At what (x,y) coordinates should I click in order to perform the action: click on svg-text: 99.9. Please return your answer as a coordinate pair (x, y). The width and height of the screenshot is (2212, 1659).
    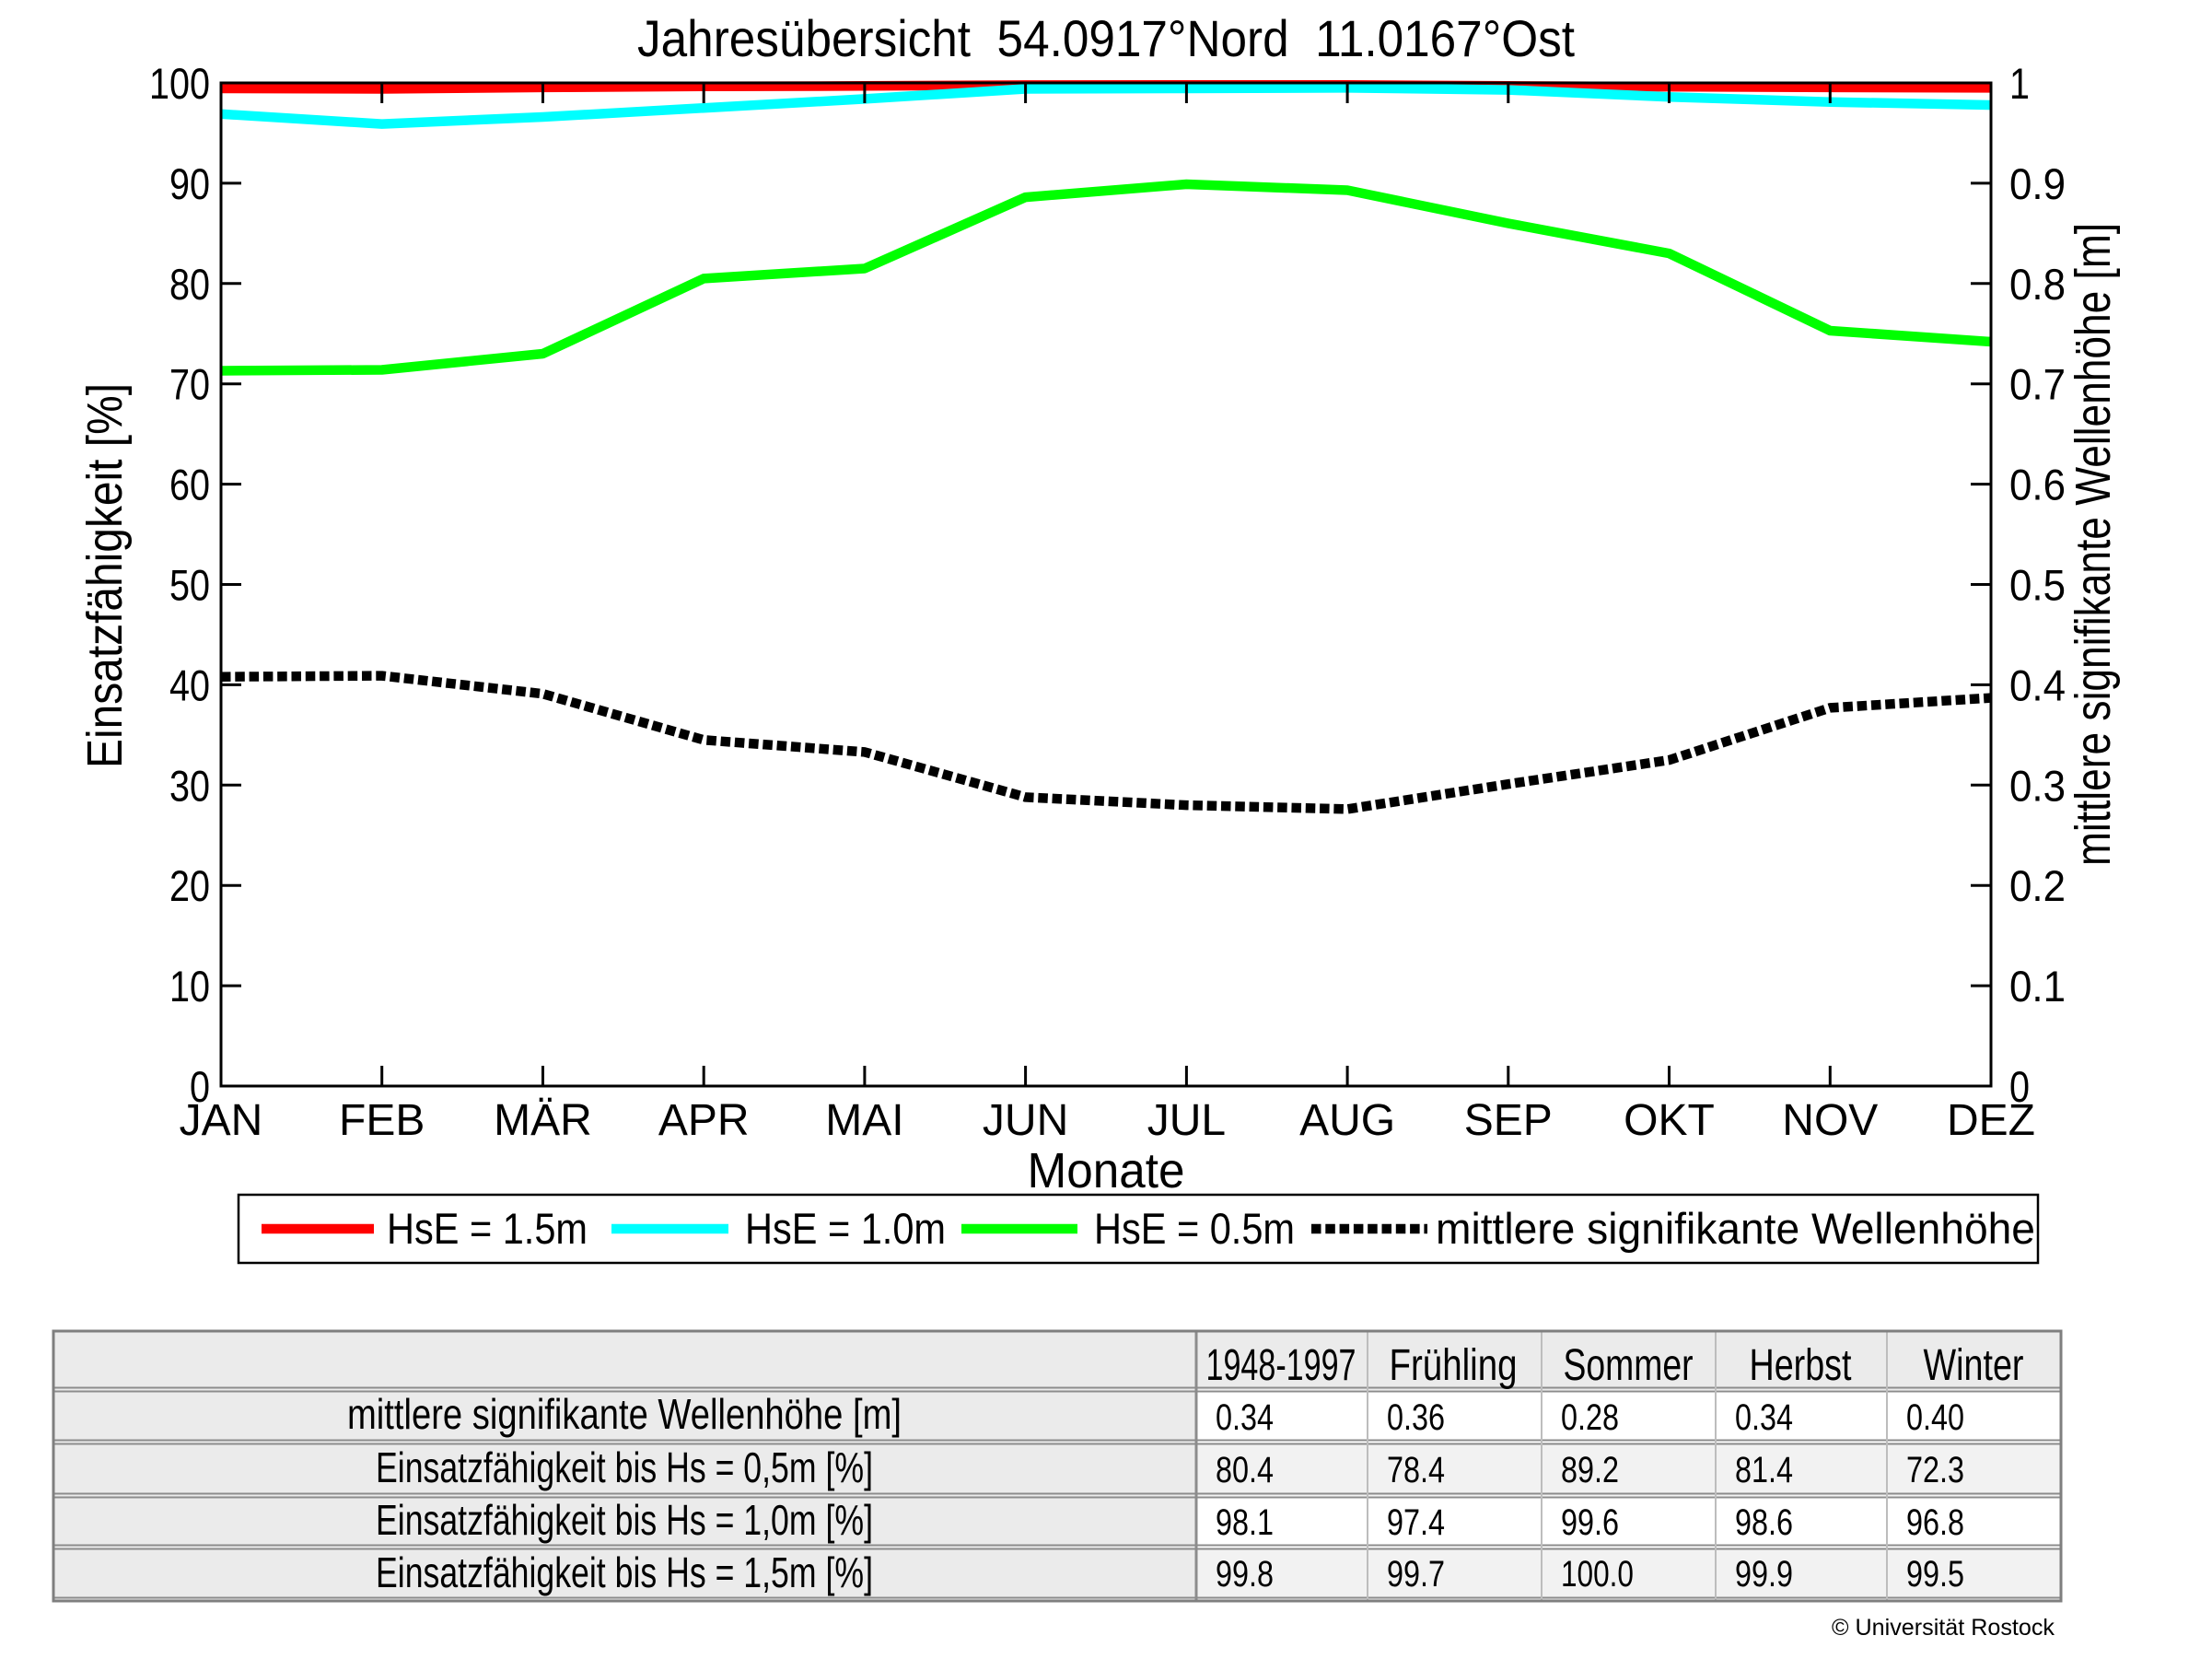
    Looking at the image, I should click on (1764, 1574).